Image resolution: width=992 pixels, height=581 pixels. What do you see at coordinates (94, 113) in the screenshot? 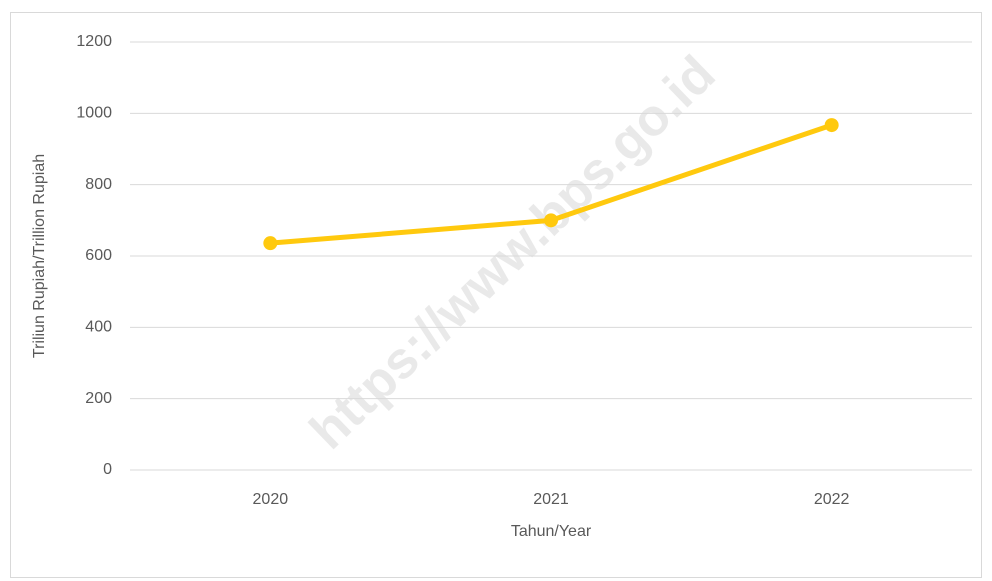
I see `y-tick-label: 1000` at bounding box center [94, 113].